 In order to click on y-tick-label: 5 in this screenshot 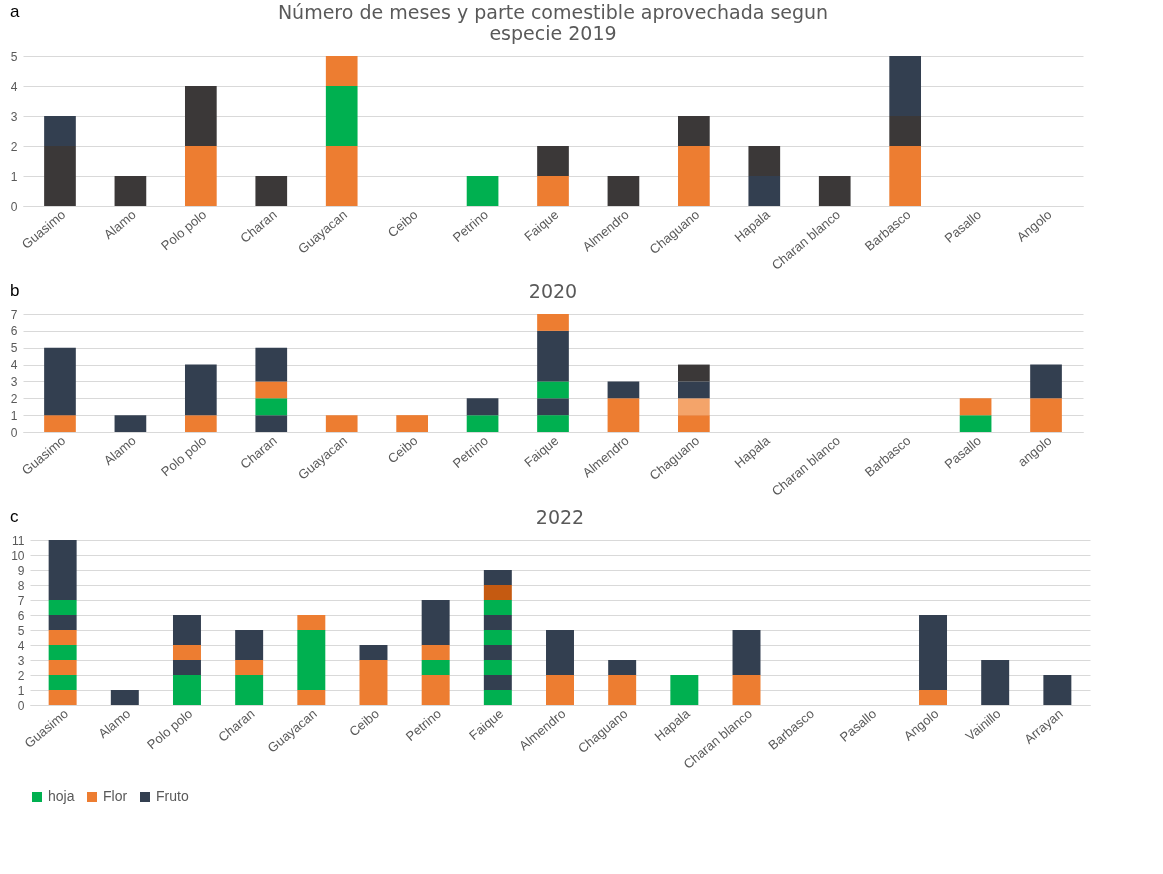, I will do `click(21, 630)`.